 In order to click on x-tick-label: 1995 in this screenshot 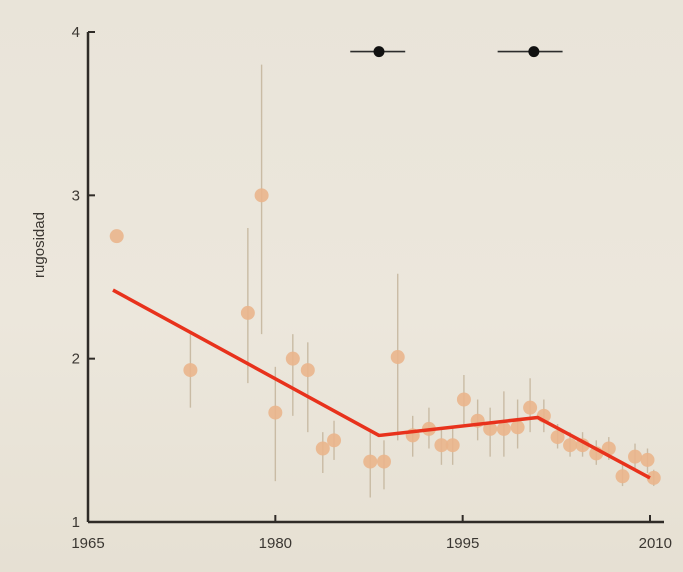, I will do `click(462, 543)`.